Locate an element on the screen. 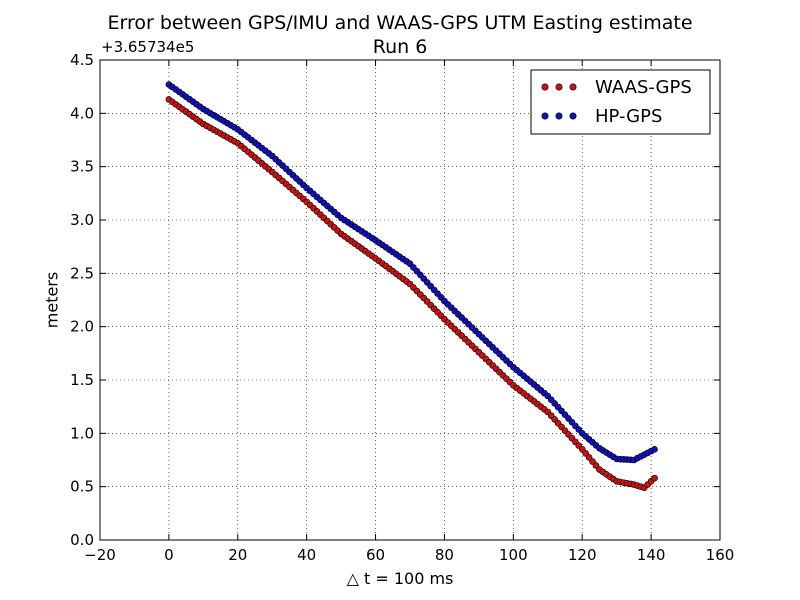 This screenshot has height=600, width=800. y-axis-offset-label: +3.65734e5 is located at coordinates (148, 47).